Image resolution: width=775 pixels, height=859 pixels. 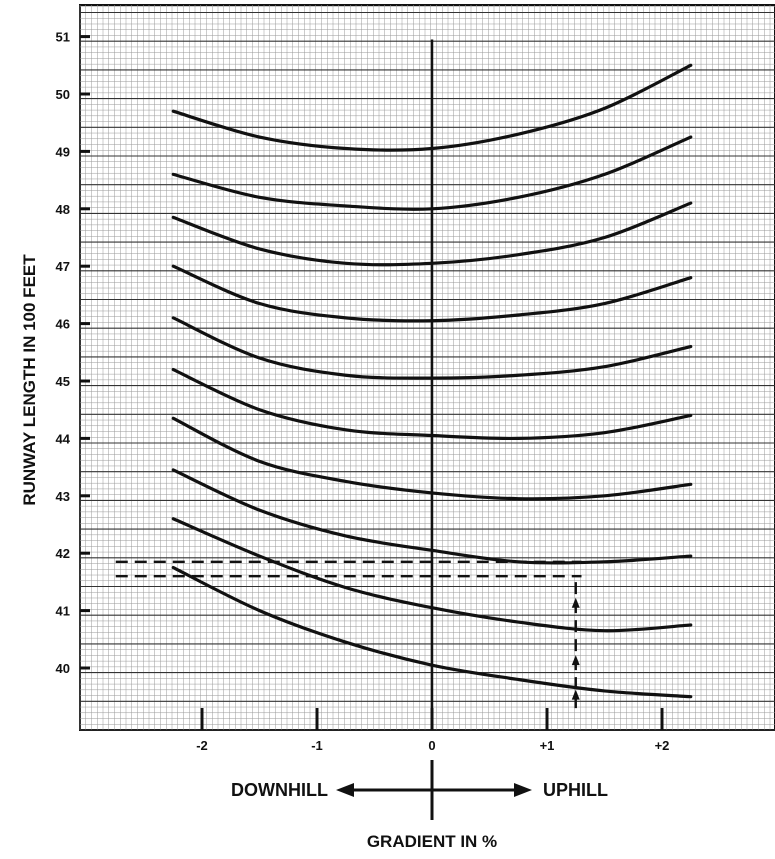 What do you see at coordinates (575, 790) in the screenshot?
I see `uphill-label: UPHILL` at bounding box center [575, 790].